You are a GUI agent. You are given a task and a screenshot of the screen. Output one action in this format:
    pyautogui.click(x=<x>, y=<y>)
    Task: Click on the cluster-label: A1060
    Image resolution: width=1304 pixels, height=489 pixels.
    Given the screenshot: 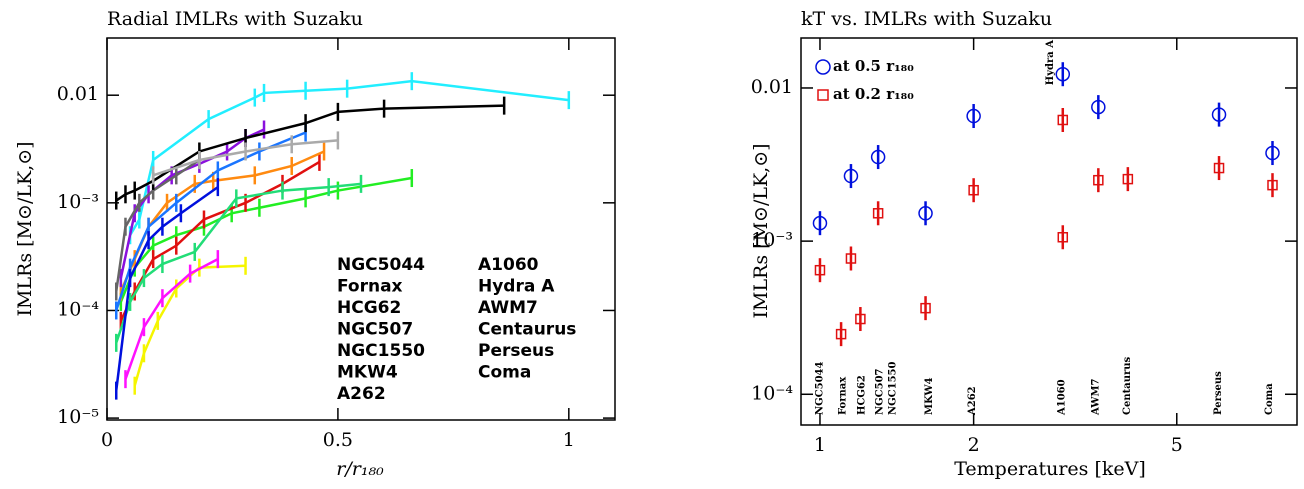 What is the action you would take?
    pyautogui.click(x=1062, y=397)
    